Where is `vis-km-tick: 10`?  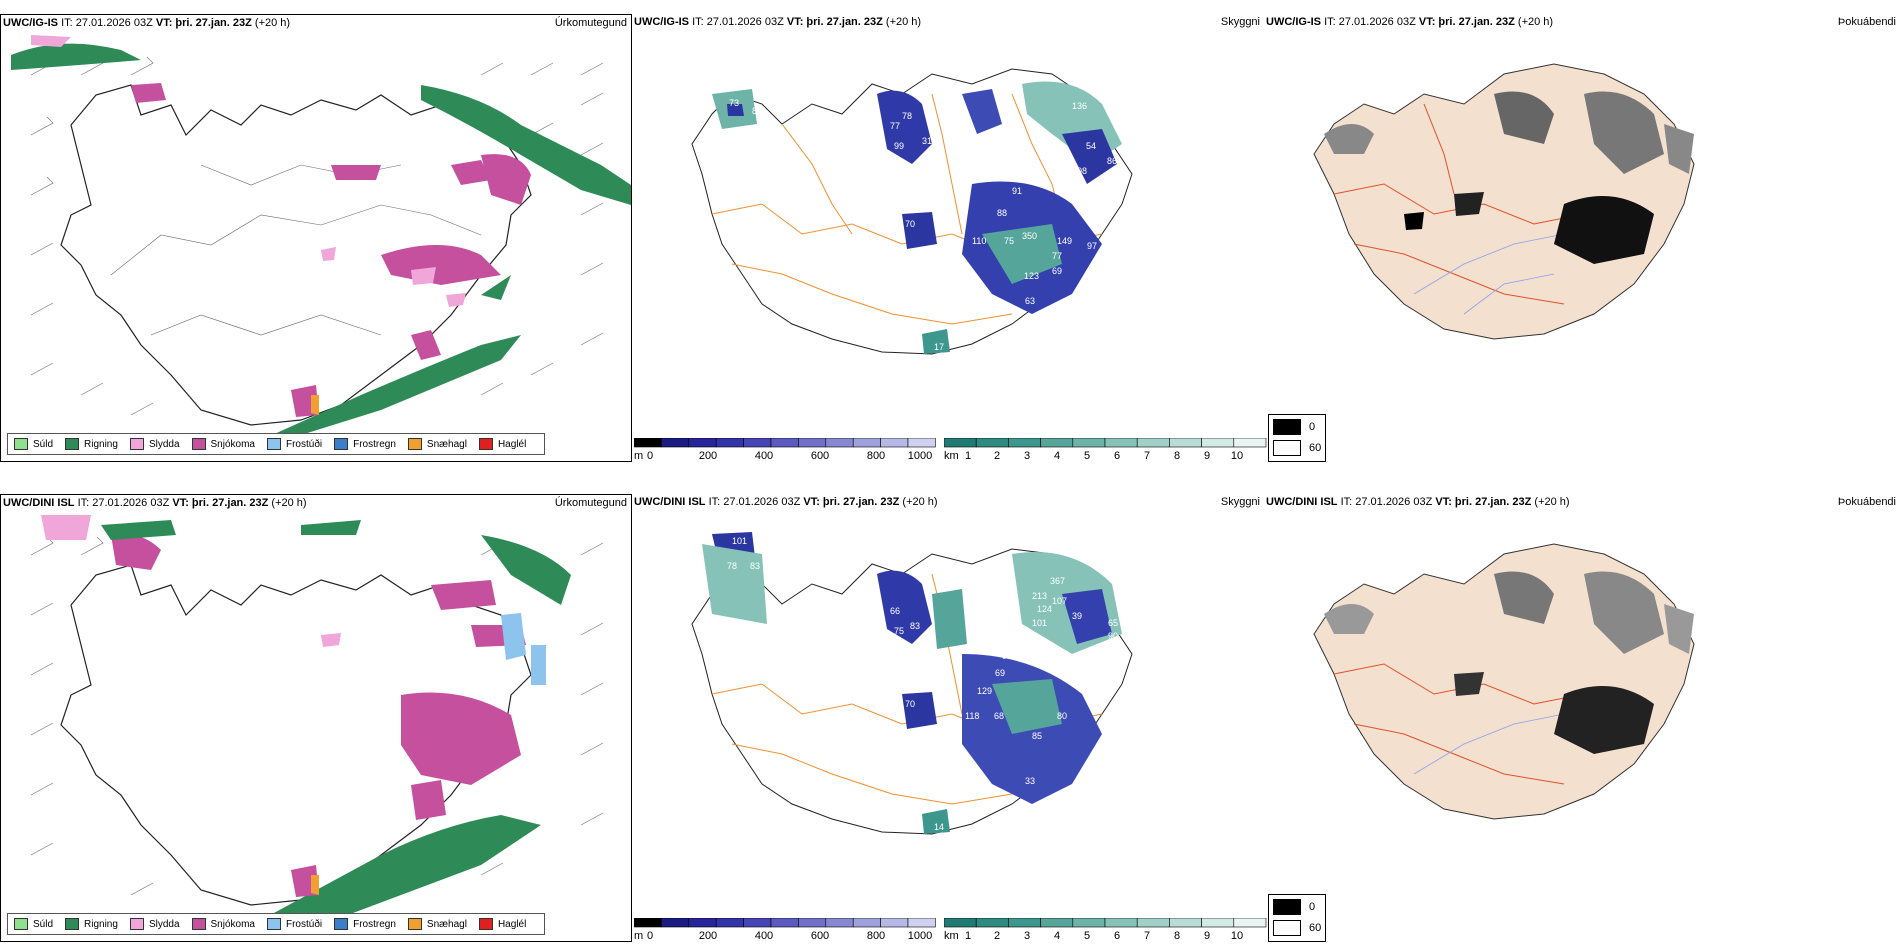
vis-km-tick: 10 is located at coordinates (1237, 936).